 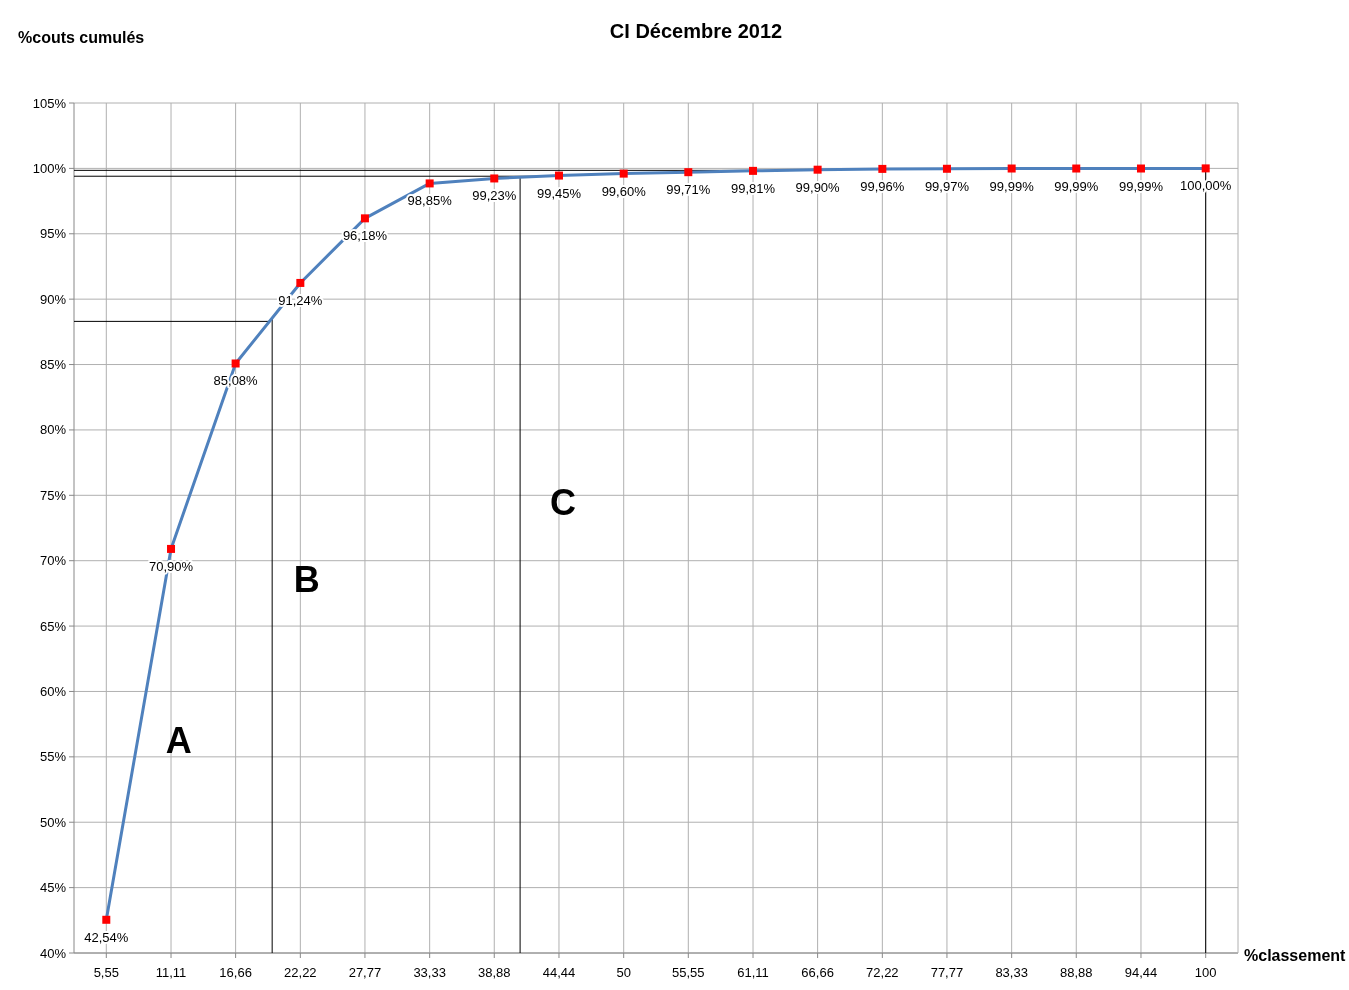 What do you see at coordinates (818, 187) in the screenshot?
I see `data-label: 99,90%` at bounding box center [818, 187].